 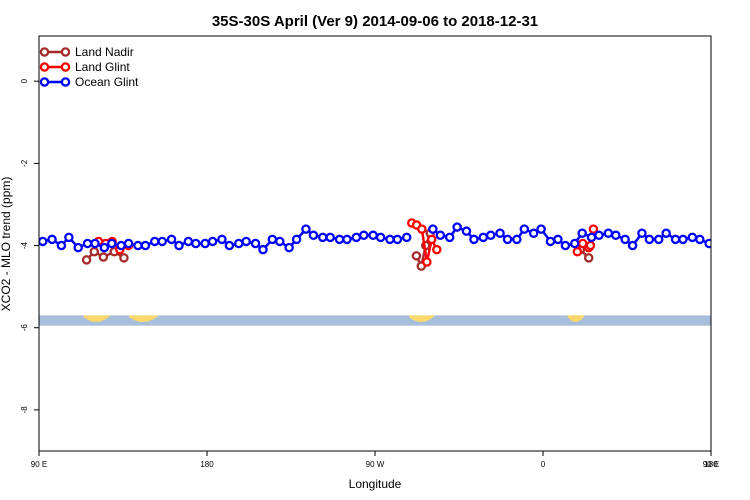 What do you see at coordinates (107, 82) in the screenshot?
I see `ocean-glint-legend-label: Ocean Glint` at bounding box center [107, 82].